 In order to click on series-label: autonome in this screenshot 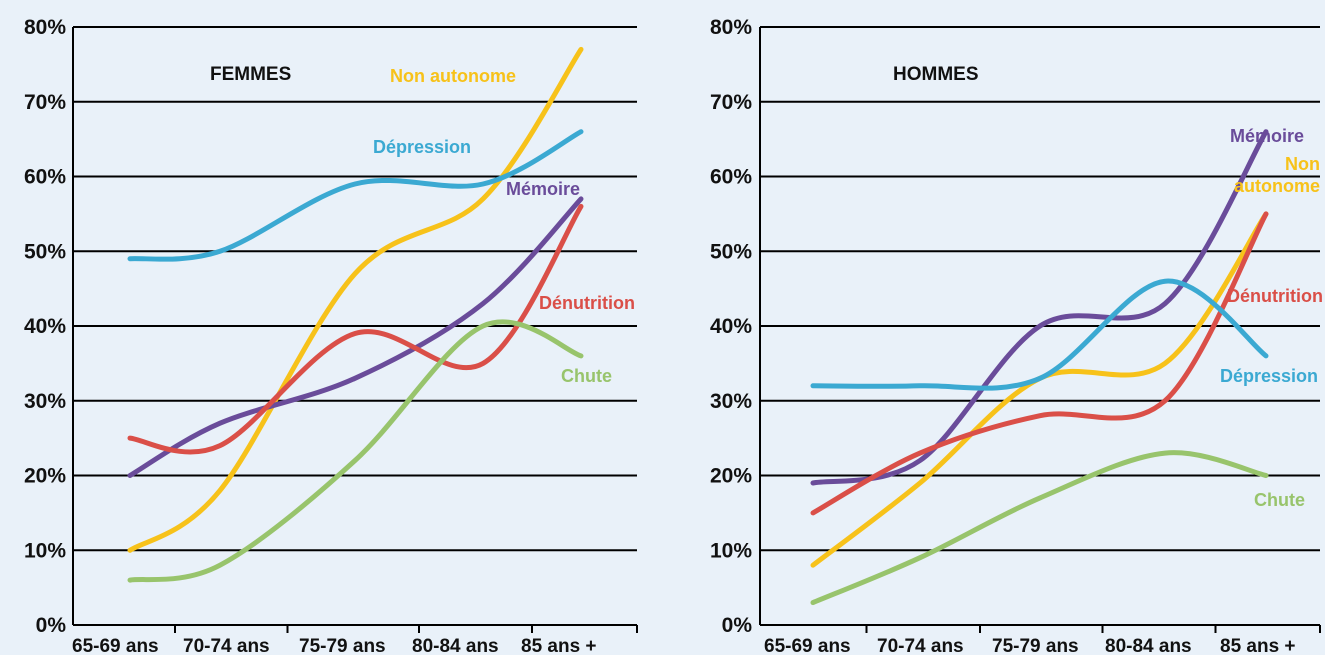, I will do `click(1277, 186)`.